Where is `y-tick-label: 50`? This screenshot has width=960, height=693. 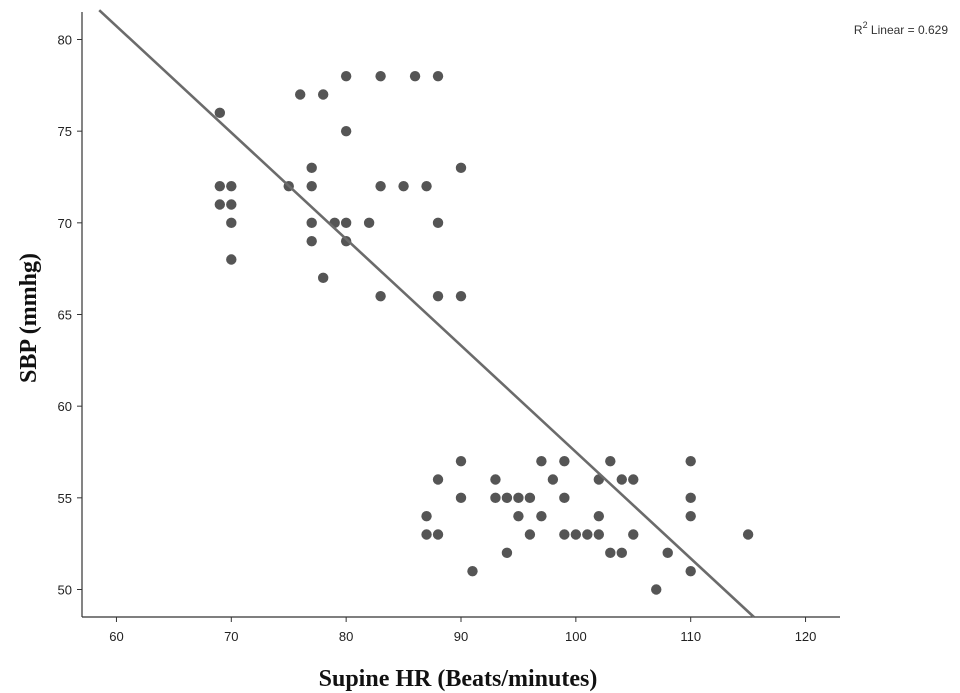
y-tick-label: 50 is located at coordinates (65, 590).